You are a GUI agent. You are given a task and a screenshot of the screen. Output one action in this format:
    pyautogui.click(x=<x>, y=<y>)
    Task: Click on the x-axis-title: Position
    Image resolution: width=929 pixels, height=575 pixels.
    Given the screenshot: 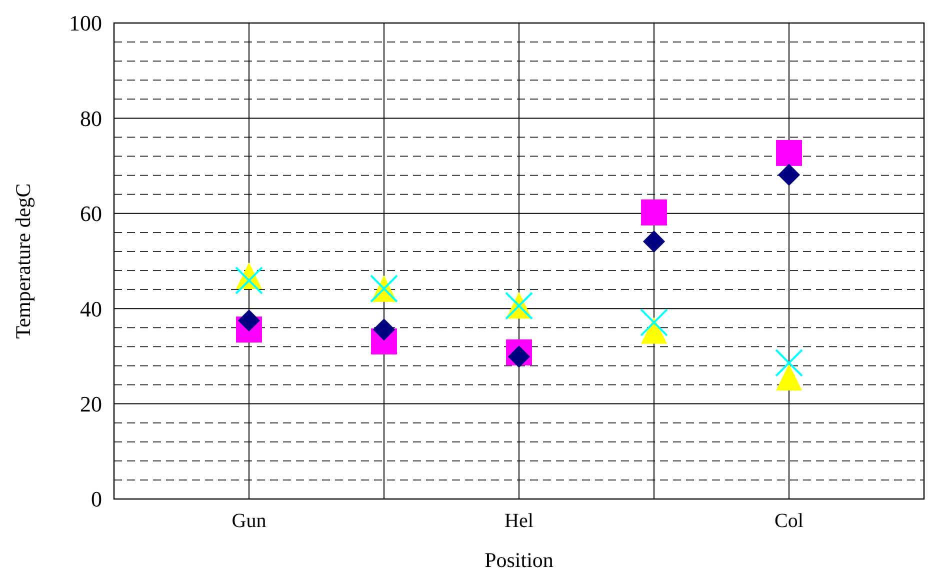 What is the action you would take?
    pyautogui.click(x=519, y=560)
    